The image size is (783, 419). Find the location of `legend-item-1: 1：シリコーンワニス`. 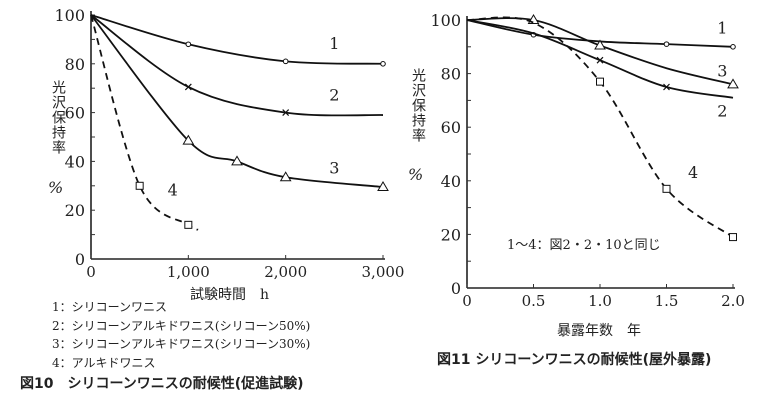

legend-item-1: 1：シリコーンワニス is located at coordinates (110, 307).